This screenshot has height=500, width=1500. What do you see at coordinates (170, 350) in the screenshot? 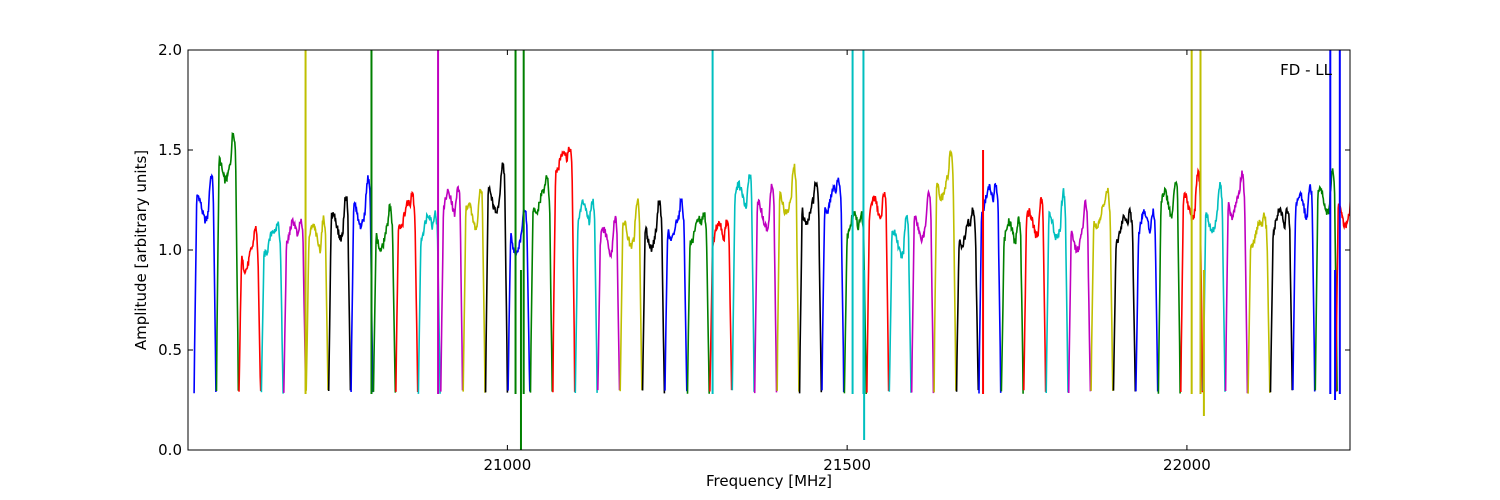
I see `y-tick-label: 0.5` at bounding box center [170, 350].